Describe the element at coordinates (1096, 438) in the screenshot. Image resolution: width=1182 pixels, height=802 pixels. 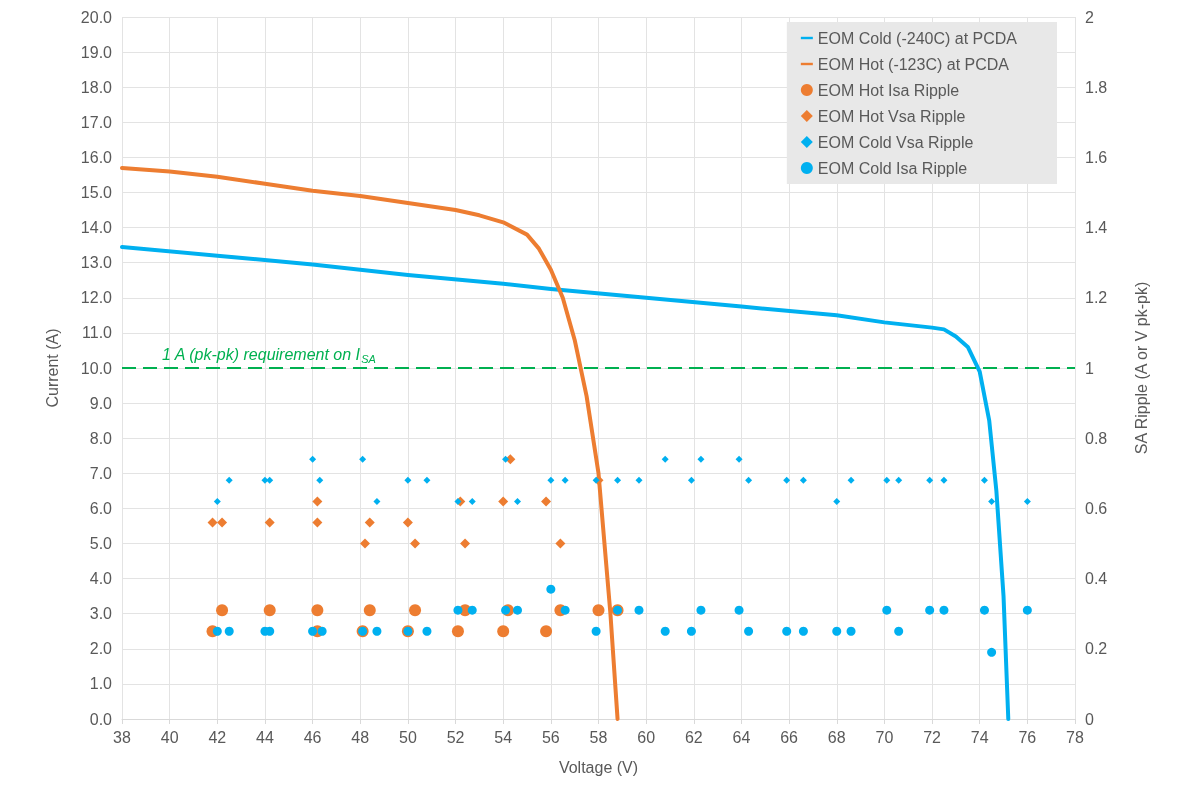
I see `y2-tick-label: 0.8` at that location.